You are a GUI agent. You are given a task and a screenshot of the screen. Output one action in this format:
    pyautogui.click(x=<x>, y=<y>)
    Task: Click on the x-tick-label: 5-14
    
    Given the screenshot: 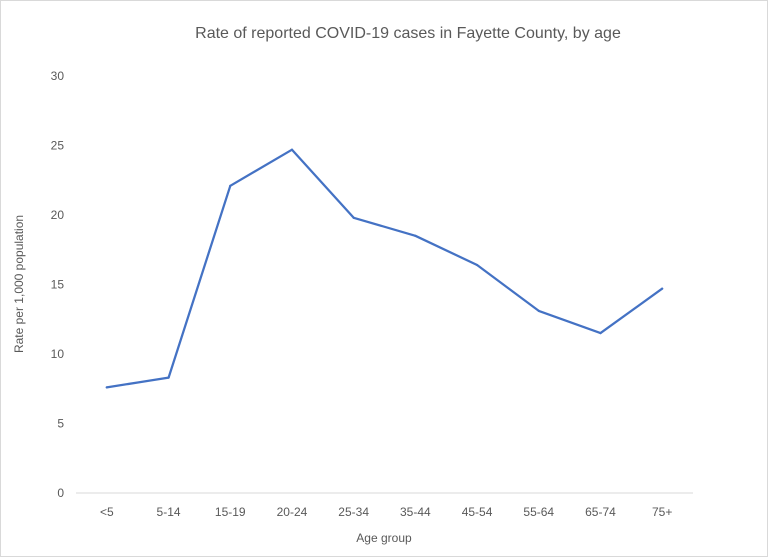 What is the action you would take?
    pyautogui.click(x=169, y=512)
    